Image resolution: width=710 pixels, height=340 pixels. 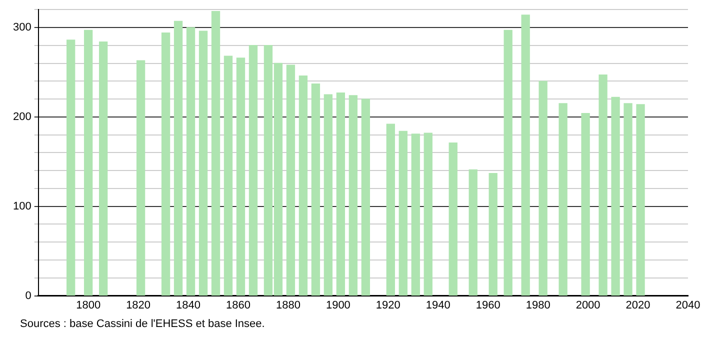 I want to click on x-tick-label: 1960, so click(x=488, y=305).